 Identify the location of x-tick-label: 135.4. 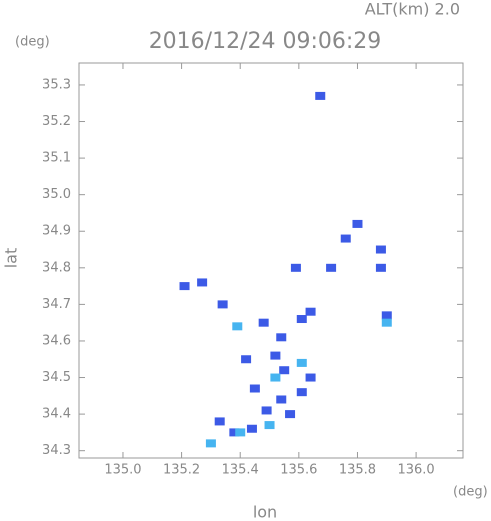
(240, 470).